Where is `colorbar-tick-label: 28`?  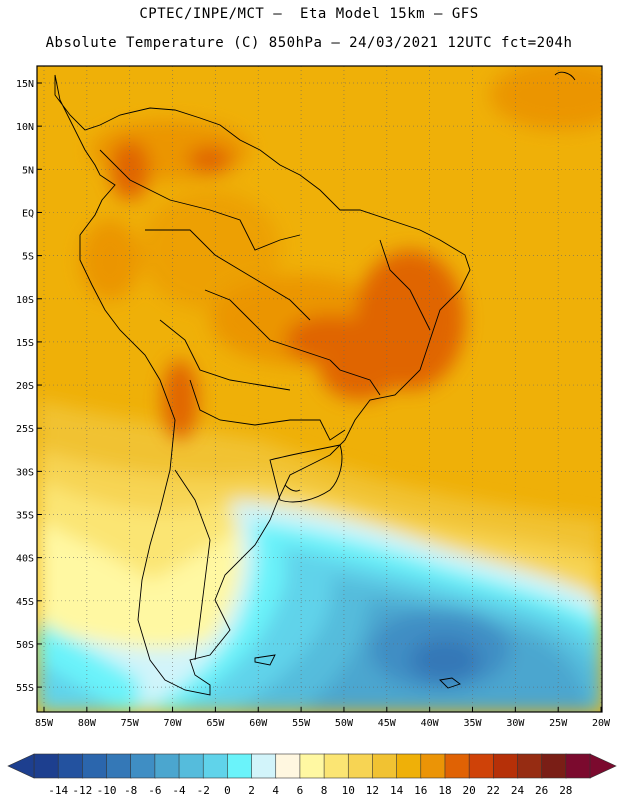 colorbar-tick-label: 28 is located at coordinates (565, 790).